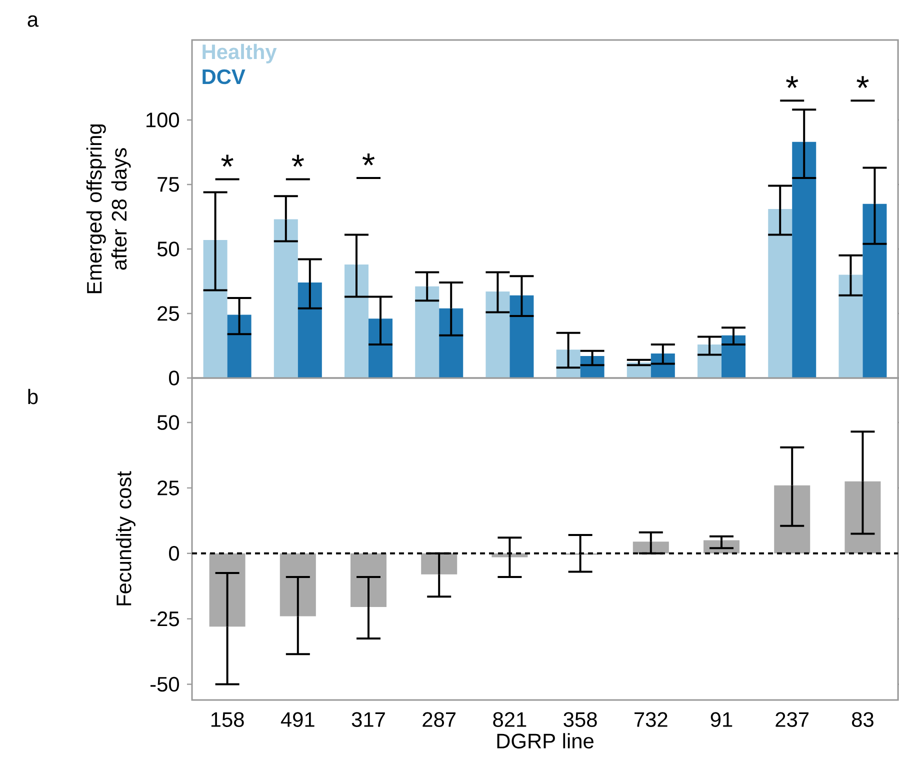 The height and width of the screenshot is (765, 899). Describe the element at coordinates (165, 684) in the screenshot. I see `y-tick-label: -50` at that location.